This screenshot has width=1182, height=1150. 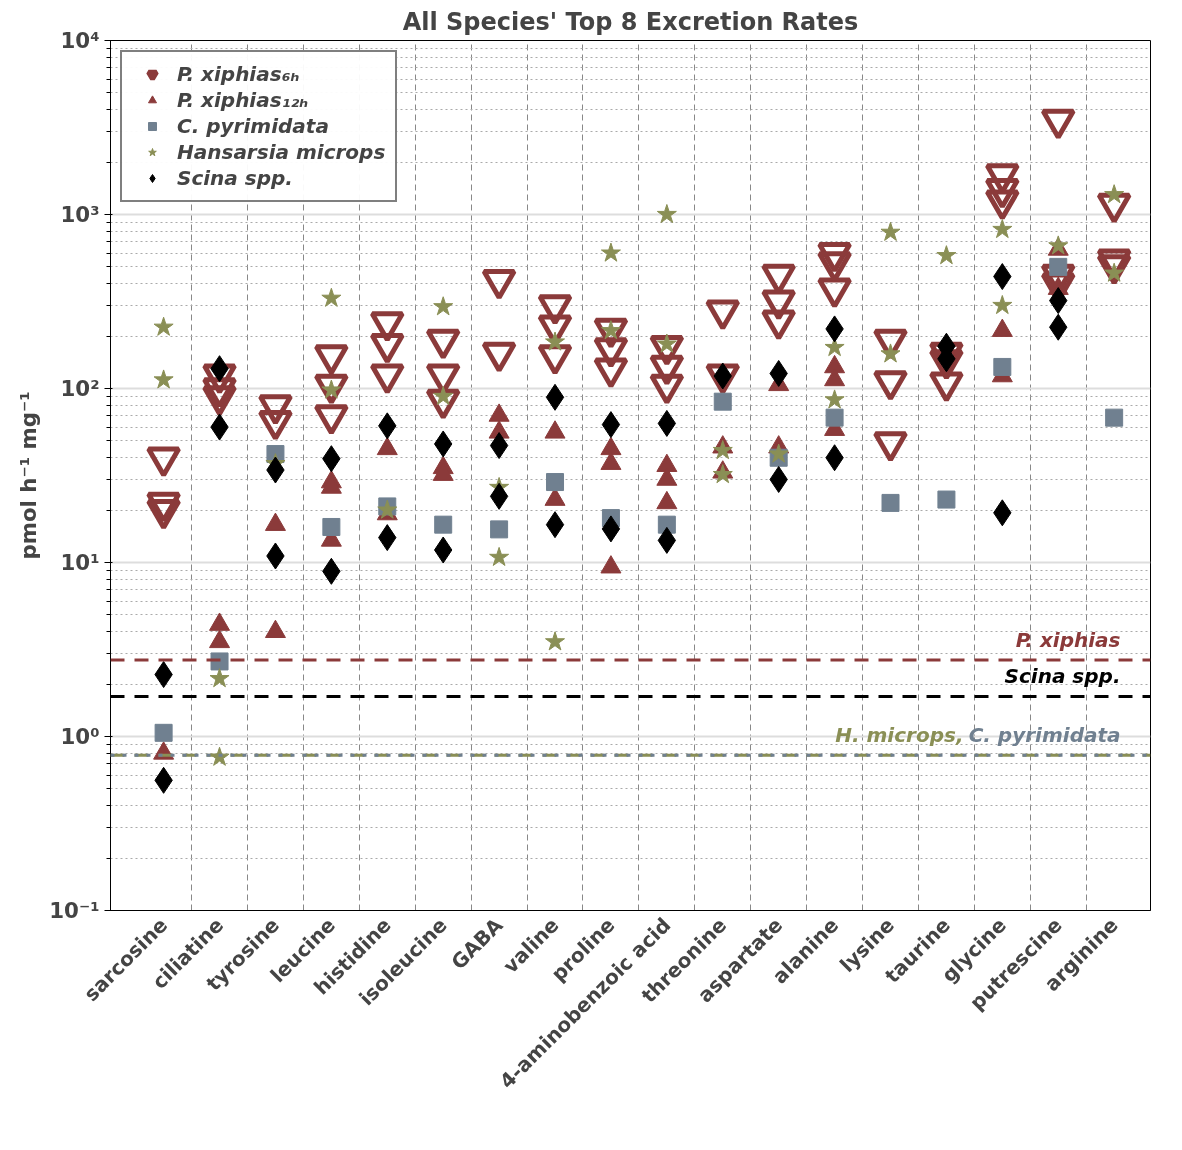 I want to click on ref-line-label: P. xiphias, so click(x=1068, y=640).